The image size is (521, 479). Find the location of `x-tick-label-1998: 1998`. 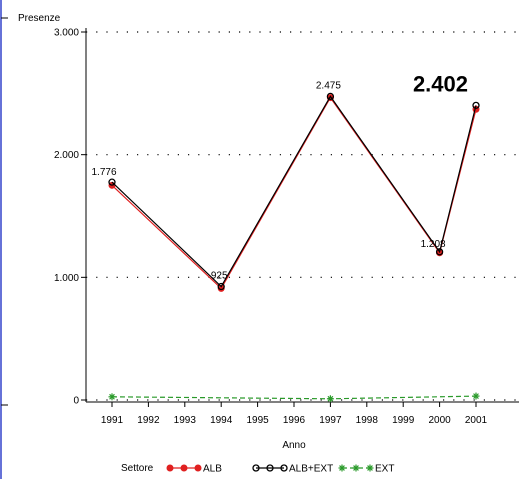

x-tick-label-1998: 1998 is located at coordinates (367, 420).